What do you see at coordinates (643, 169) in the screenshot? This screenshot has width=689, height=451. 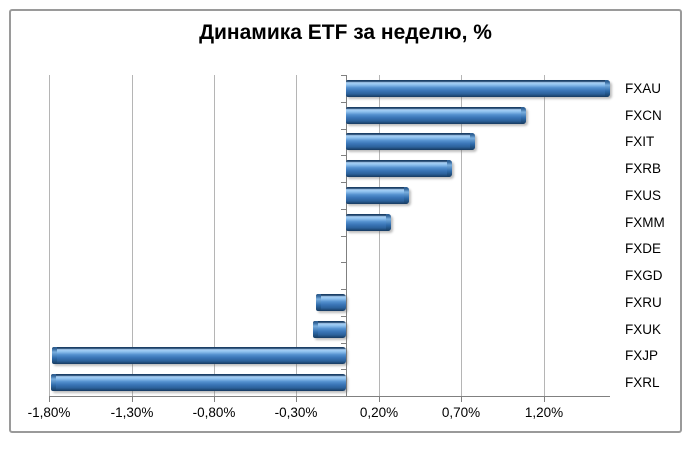 I see `category-label-fxrb: FXRB` at bounding box center [643, 169].